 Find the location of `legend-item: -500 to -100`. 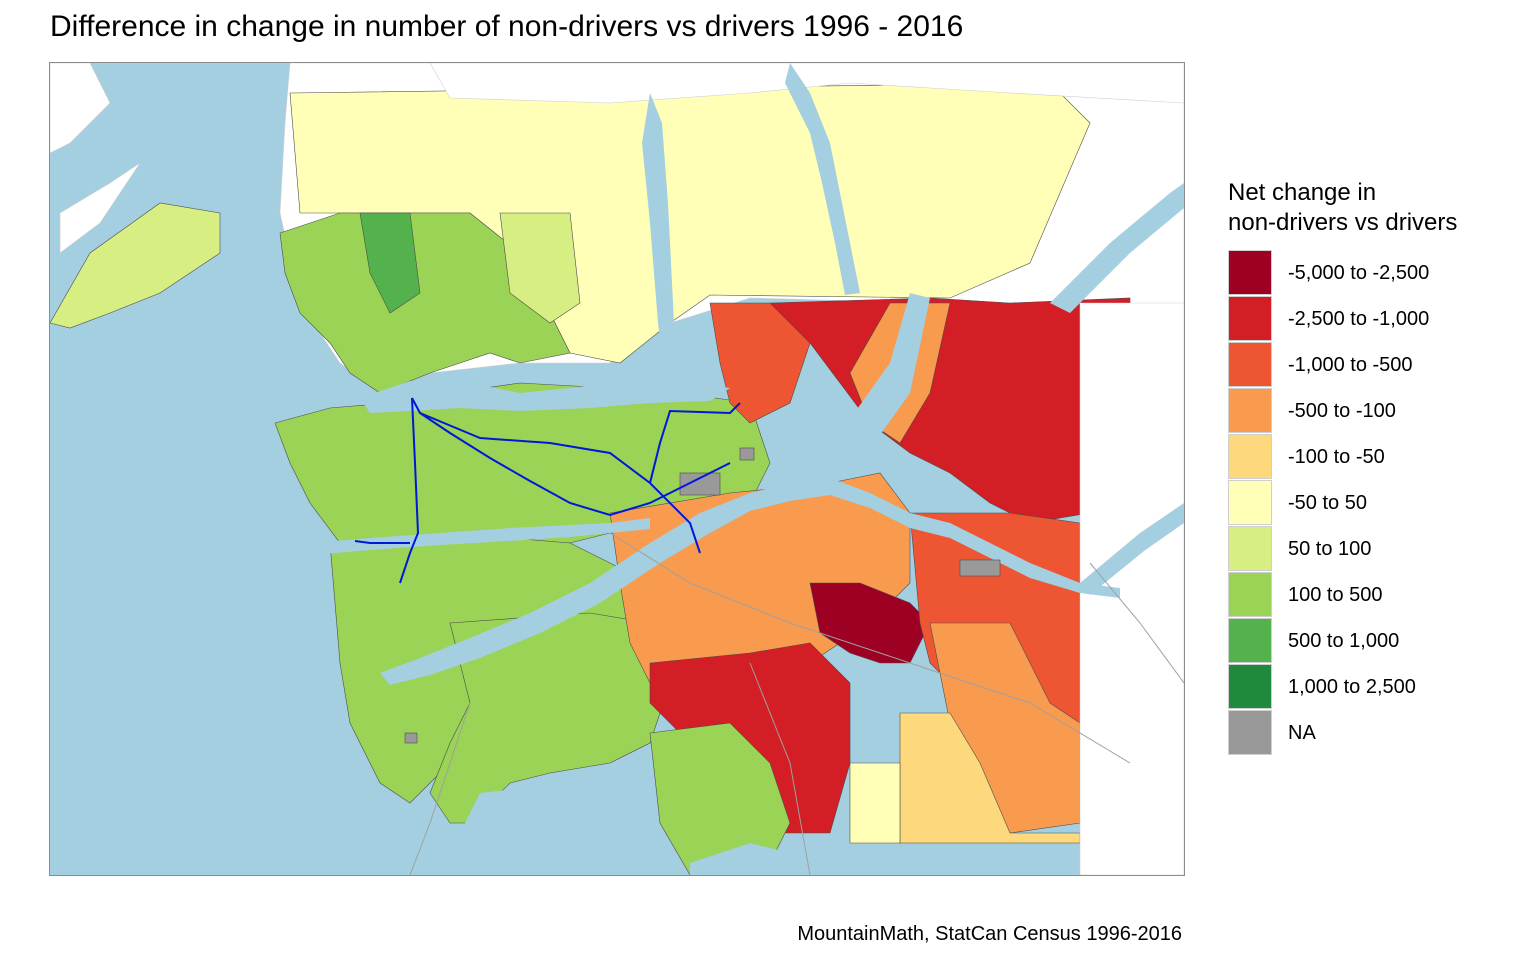

legend-item: -500 to -100 is located at coordinates (1342, 411).